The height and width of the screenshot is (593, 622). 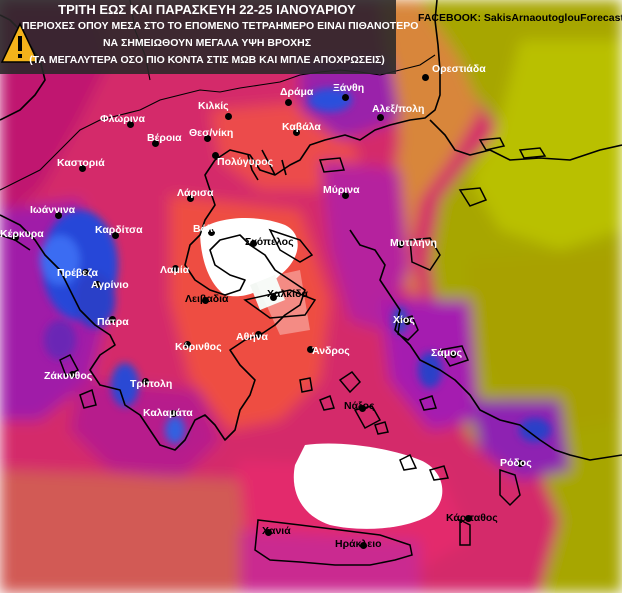 I want to click on city-label: Καρδίτσα, so click(x=119, y=230).